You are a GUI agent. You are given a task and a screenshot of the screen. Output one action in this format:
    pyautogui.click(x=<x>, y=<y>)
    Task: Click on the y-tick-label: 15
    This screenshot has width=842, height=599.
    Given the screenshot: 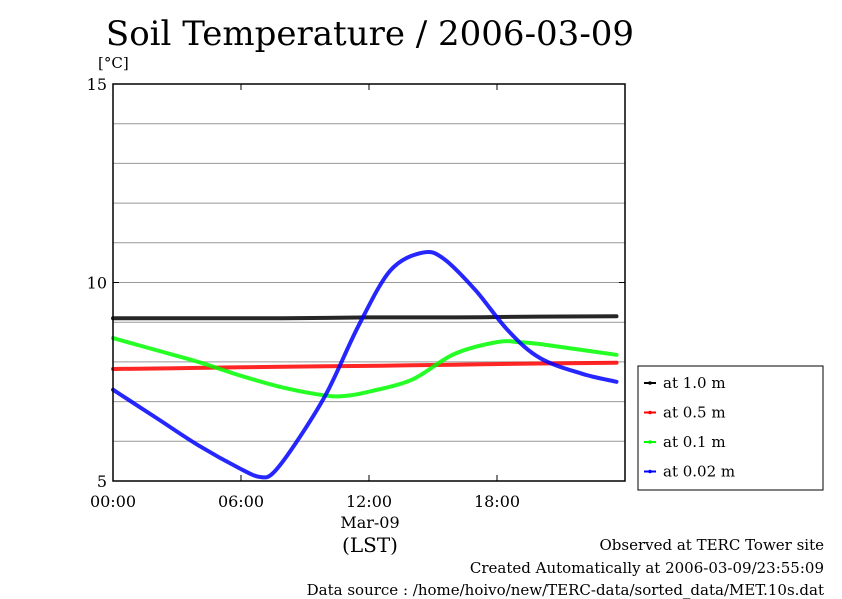 What is the action you would take?
    pyautogui.click(x=97, y=84)
    